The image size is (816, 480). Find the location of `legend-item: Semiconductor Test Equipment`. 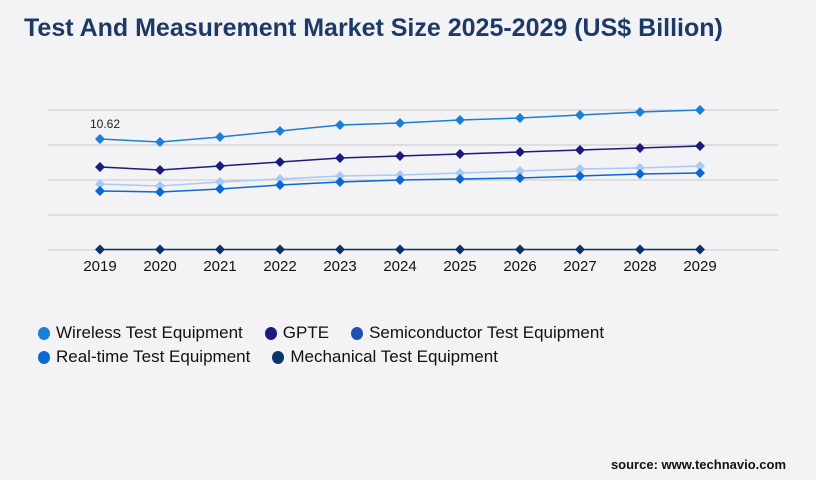

legend-item: Semiconductor Test Equipment is located at coordinates (477, 333).